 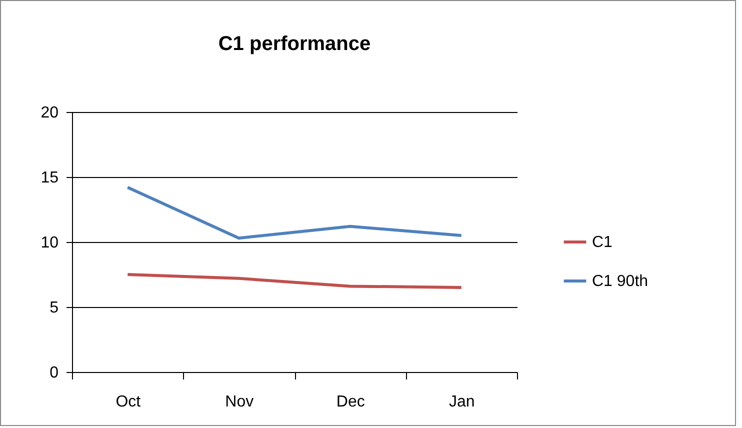 What do you see at coordinates (350, 402) in the screenshot?
I see `x-tick-label: Dec` at bounding box center [350, 402].